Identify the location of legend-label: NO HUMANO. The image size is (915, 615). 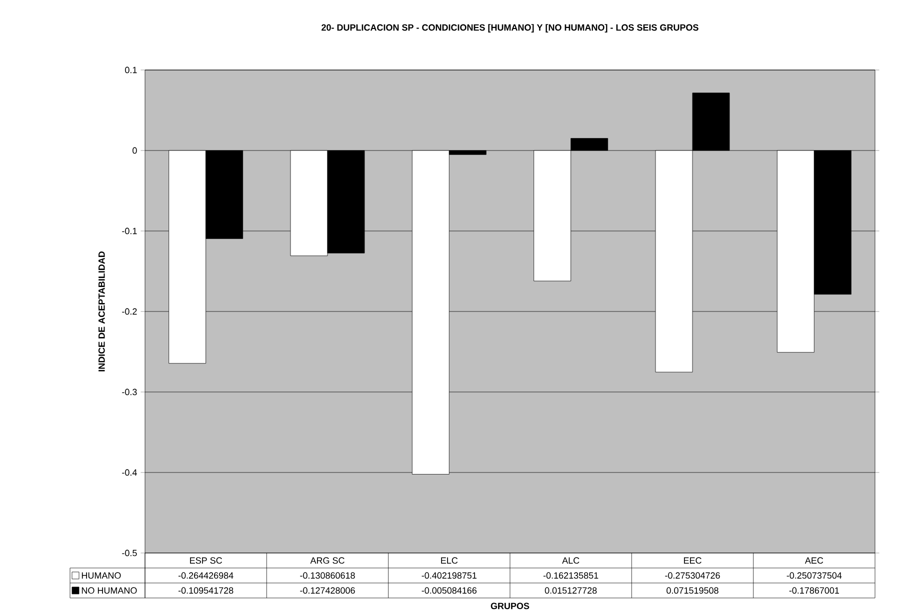
(109, 590).